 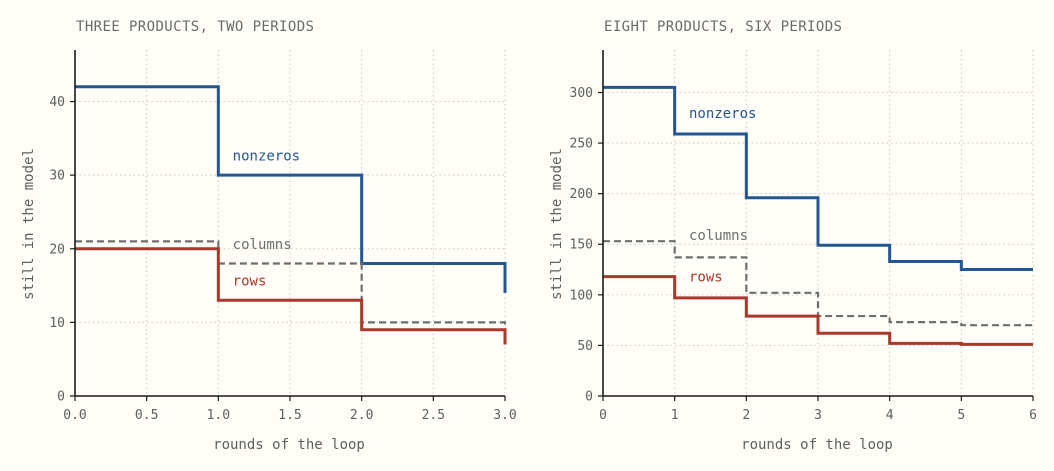 What do you see at coordinates (57, 249) in the screenshot?
I see `y-tick-label: 20` at bounding box center [57, 249].